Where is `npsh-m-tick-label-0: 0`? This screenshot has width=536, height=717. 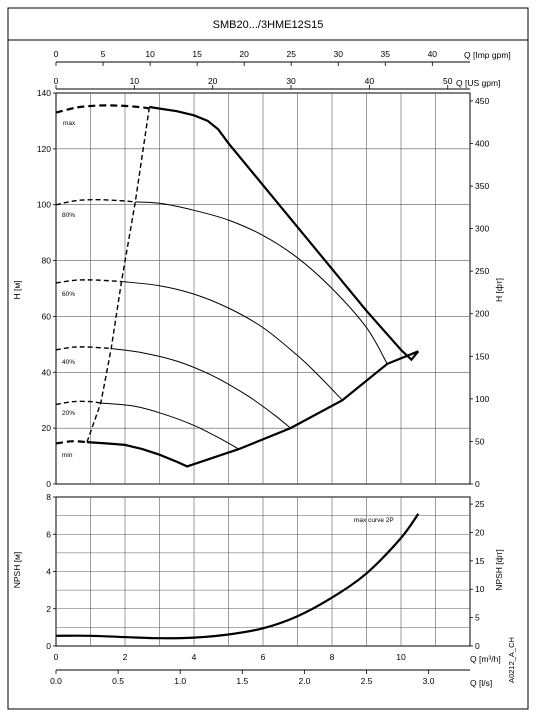 npsh-m-tick-label-0: 0 is located at coordinates (48, 646).